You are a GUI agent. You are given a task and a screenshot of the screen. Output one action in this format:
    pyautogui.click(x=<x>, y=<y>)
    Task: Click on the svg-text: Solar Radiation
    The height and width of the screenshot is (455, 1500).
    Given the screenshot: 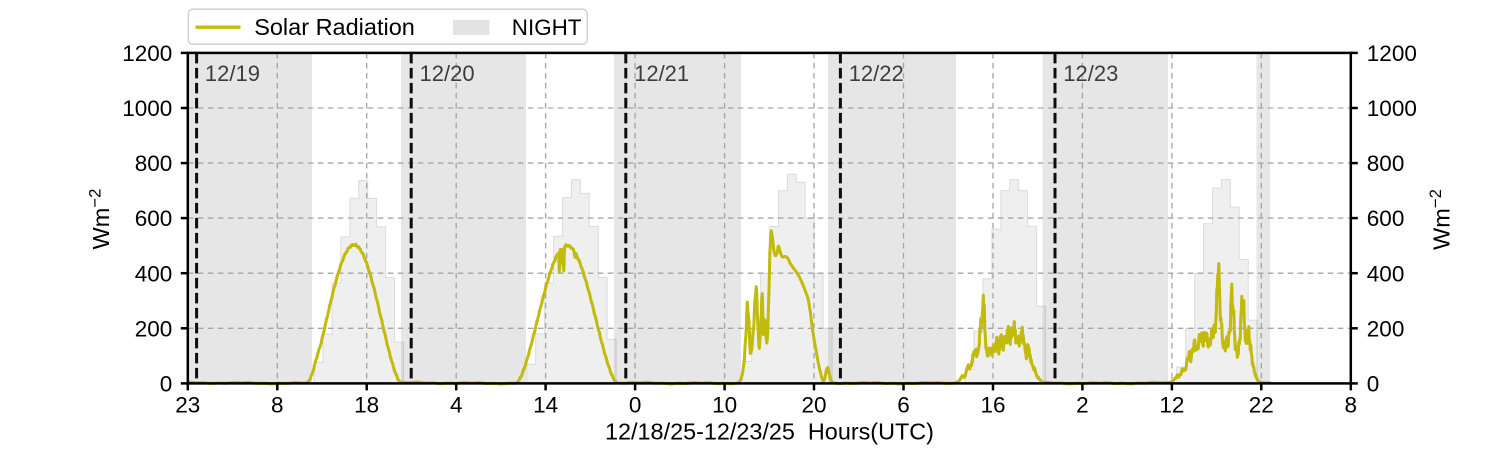 What is the action you would take?
    pyautogui.click(x=334, y=27)
    